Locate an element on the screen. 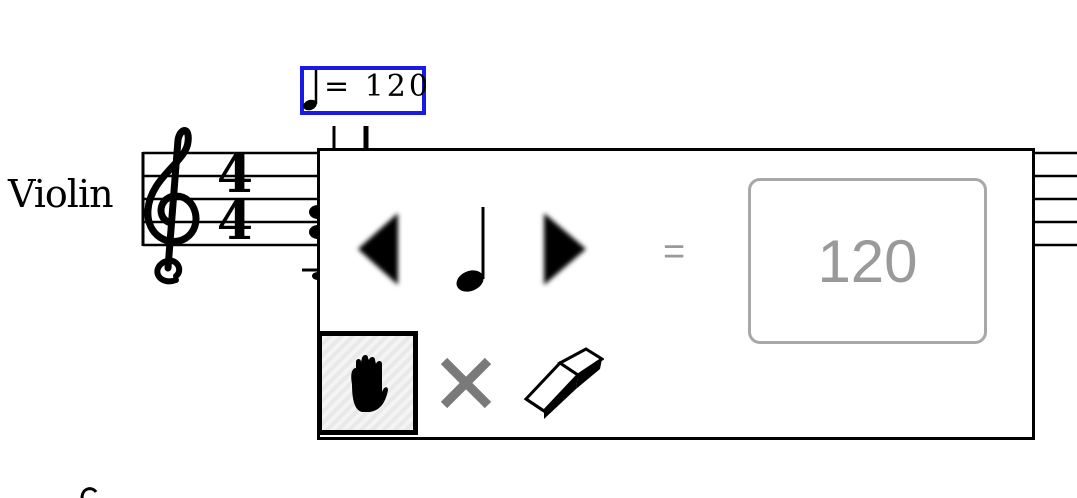 This screenshot has width=1077, height=498. tempo-bpm-input is located at coordinates (867, 261).